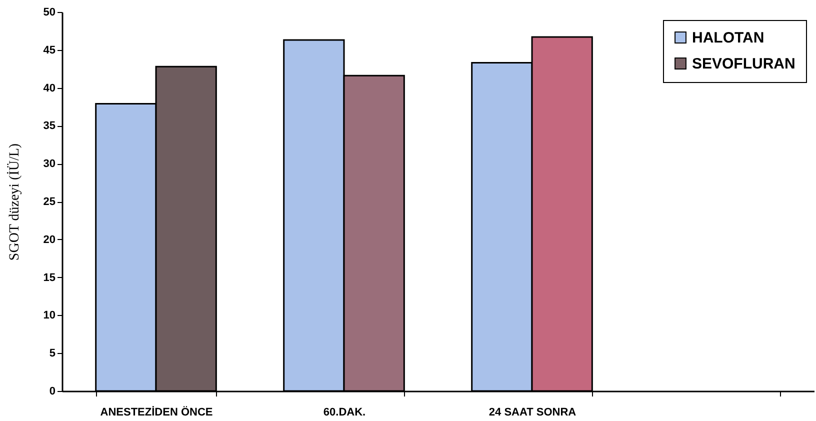 Image resolution: width=816 pixels, height=421 pixels. Describe the element at coordinates (49, 202) in the screenshot. I see `y-tick-label: 25` at that location.